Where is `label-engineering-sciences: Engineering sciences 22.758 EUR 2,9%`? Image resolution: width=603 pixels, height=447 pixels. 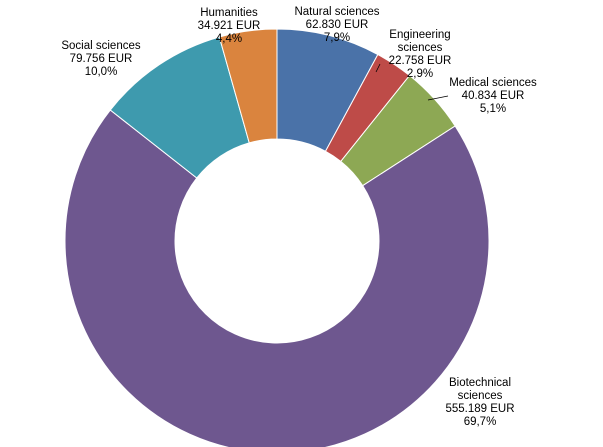
label-engineering-sciences: Engineering sciences 22.758 EUR 2,9% is located at coordinates (420, 54).